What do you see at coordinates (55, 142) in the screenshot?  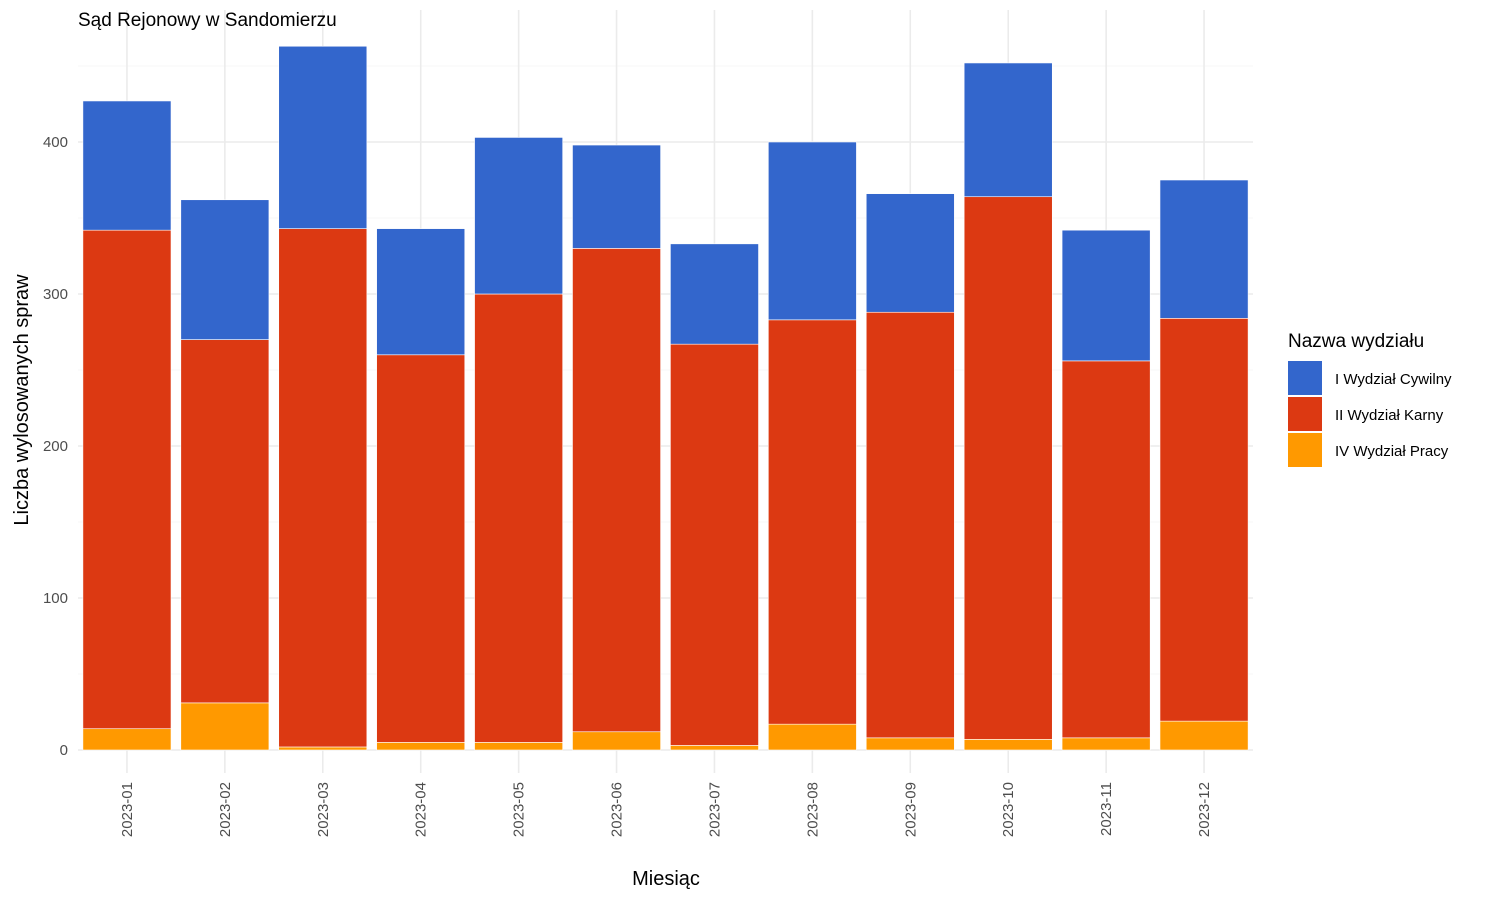 I see `y-tick-label: 400` at bounding box center [55, 142].